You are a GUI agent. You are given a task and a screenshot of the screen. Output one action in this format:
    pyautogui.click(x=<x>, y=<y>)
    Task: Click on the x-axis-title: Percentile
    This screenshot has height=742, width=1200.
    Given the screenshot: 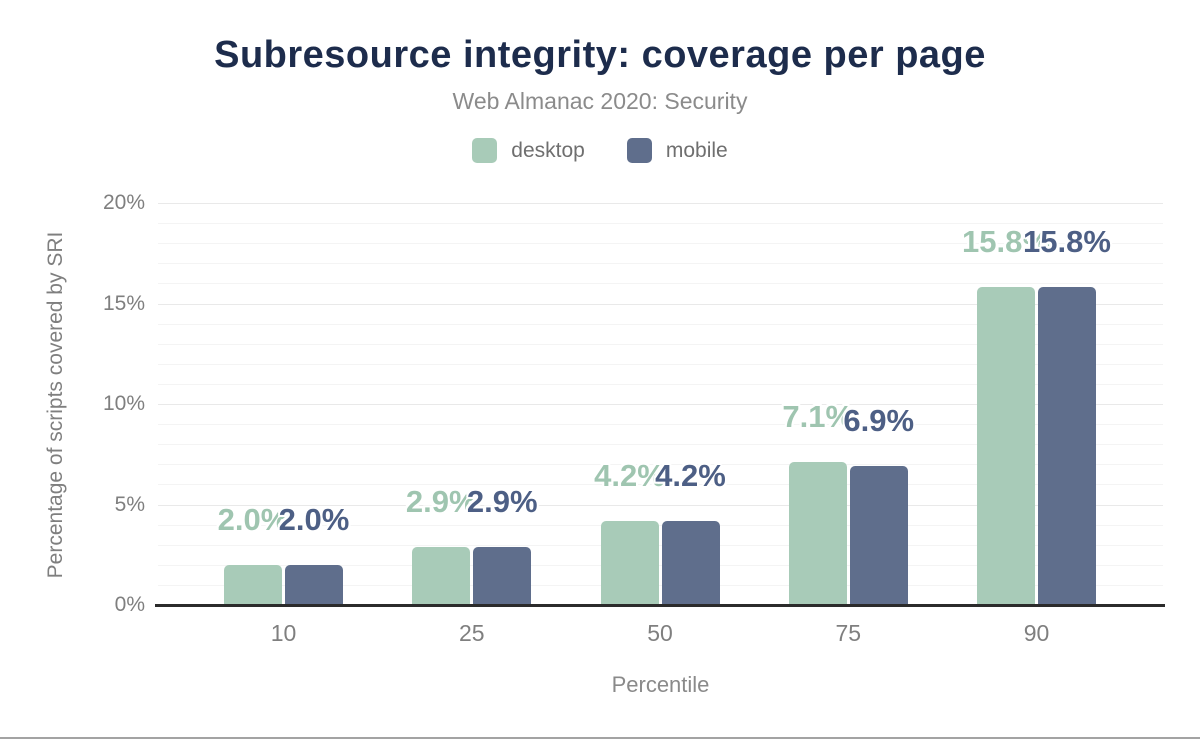 What is the action you would take?
    pyautogui.click(x=660, y=684)
    